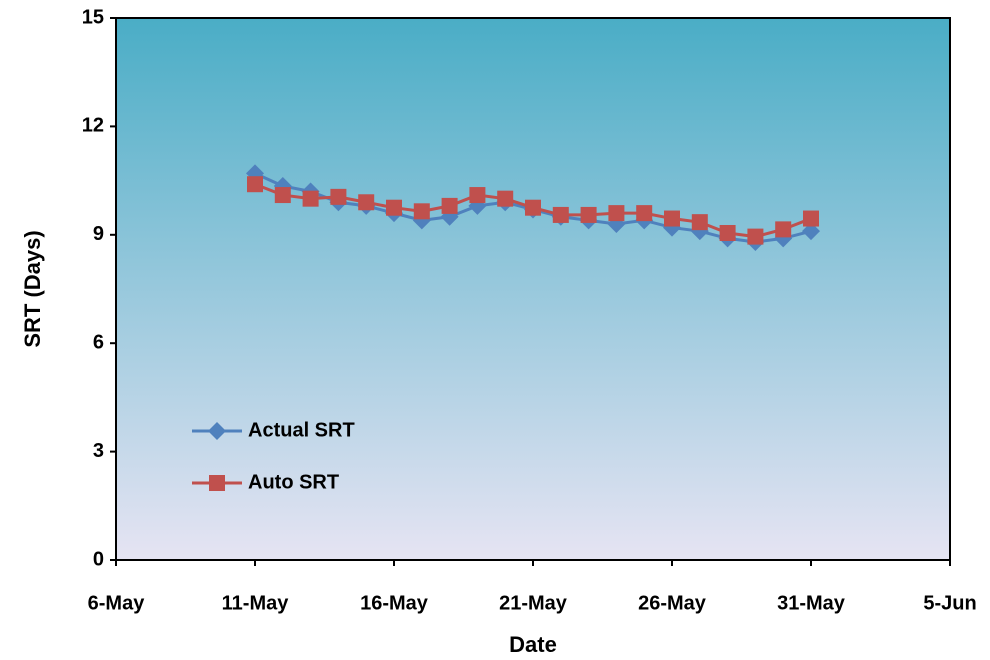 The height and width of the screenshot is (660, 990). What do you see at coordinates (394, 603) in the screenshot?
I see `x-tick-label: 16-May` at bounding box center [394, 603].